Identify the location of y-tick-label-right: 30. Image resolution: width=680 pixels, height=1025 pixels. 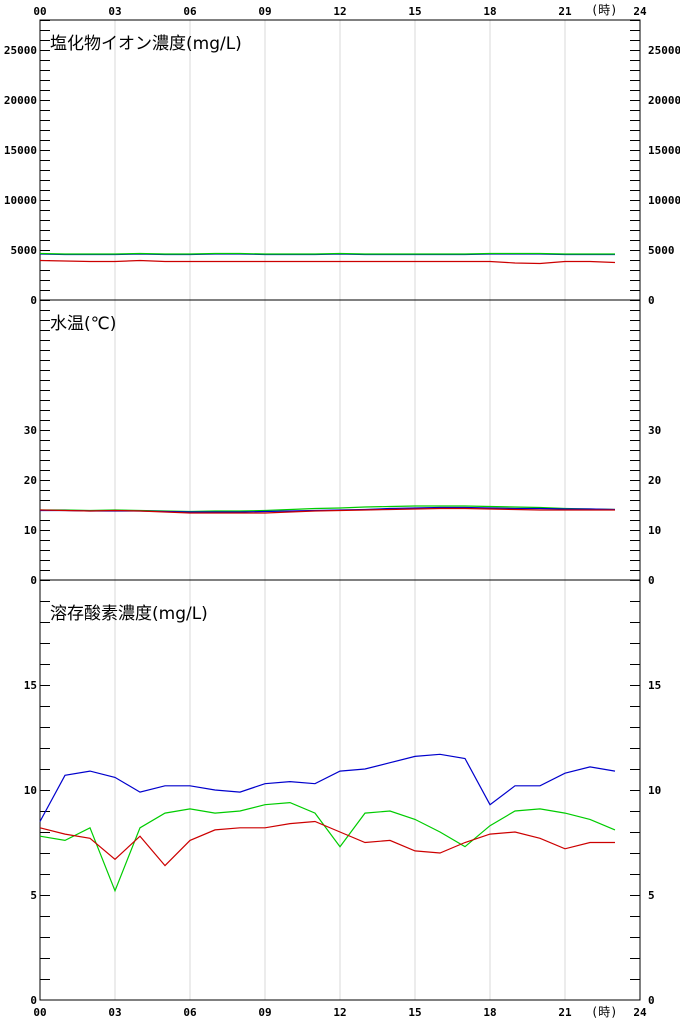
(654, 430).